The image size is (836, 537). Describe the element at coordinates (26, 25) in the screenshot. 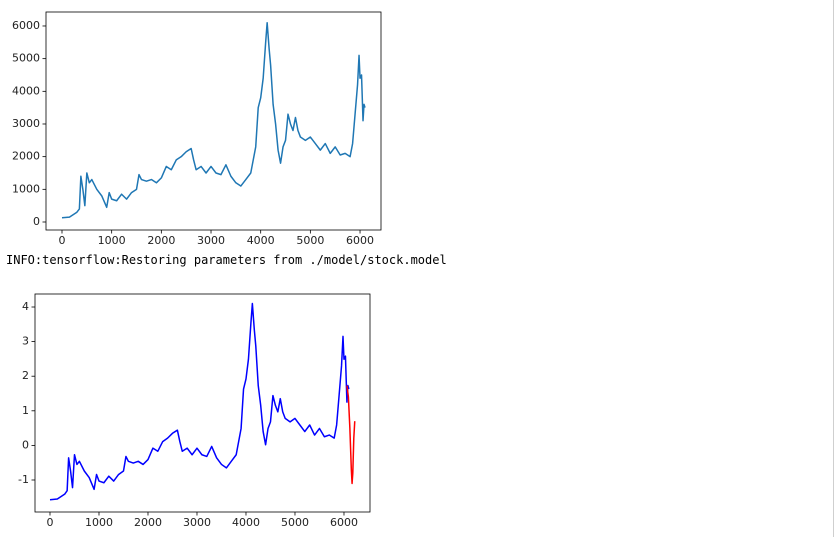

I see `y-tick-label: 6000` at that location.